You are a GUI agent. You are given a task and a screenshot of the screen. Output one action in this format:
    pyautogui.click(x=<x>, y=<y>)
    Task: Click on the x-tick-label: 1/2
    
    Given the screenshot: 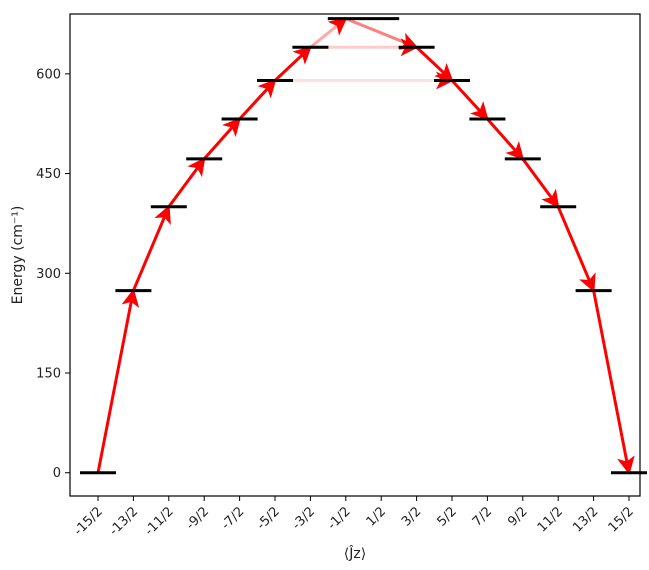 What is the action you would take?
    pyautogui.click(x=376, y=516)
    